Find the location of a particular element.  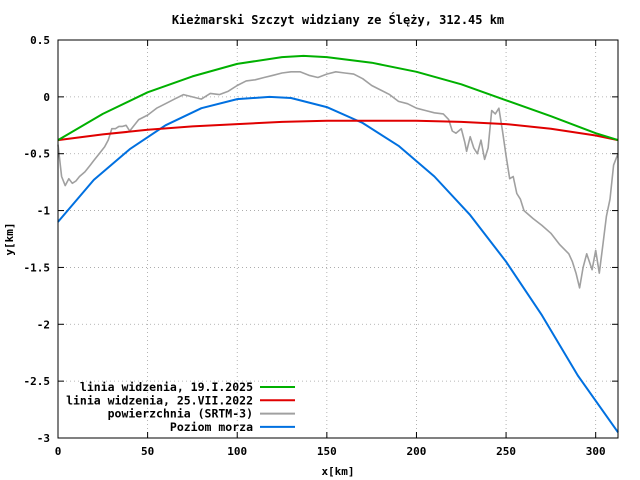

y-tick-label: -0.5 is located at coordinates (37, 154).